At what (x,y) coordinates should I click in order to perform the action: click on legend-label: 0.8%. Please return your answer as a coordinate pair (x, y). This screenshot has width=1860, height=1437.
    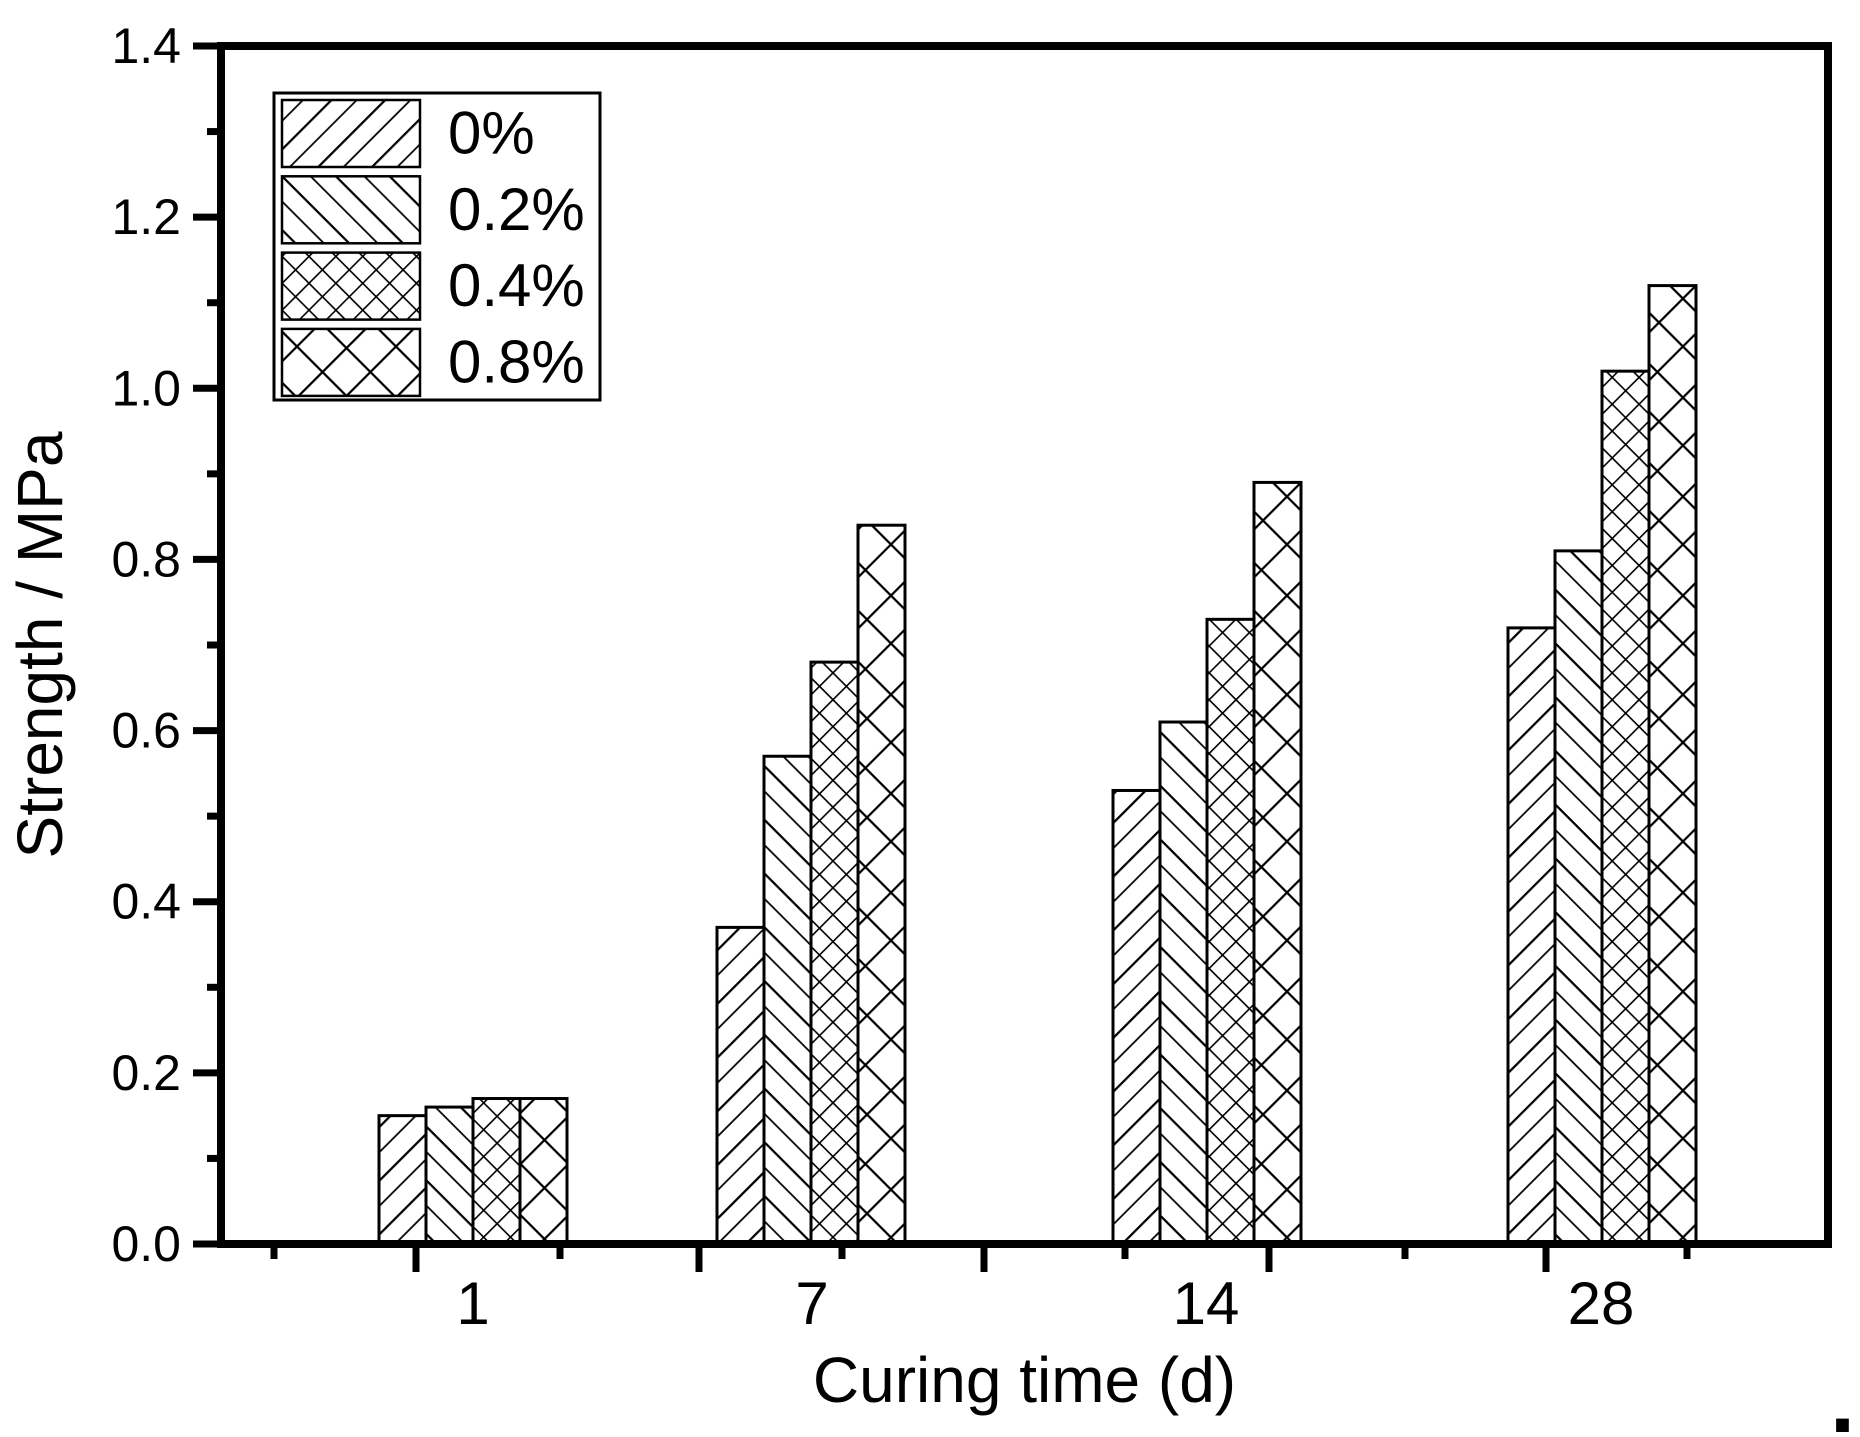
    Looking at the image, I should click on (516, 361).